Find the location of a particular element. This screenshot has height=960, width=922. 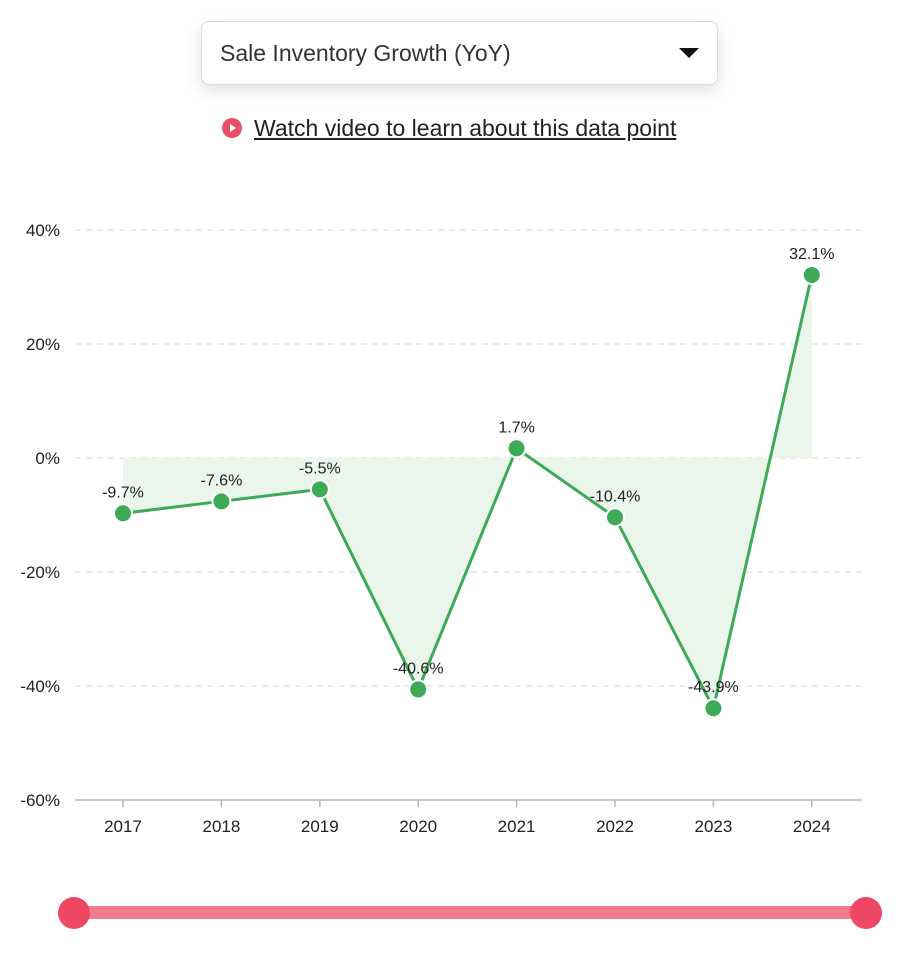

metric-dropdown: Sale Inventory Growth (YoY) is located at coordinates (459, 53).